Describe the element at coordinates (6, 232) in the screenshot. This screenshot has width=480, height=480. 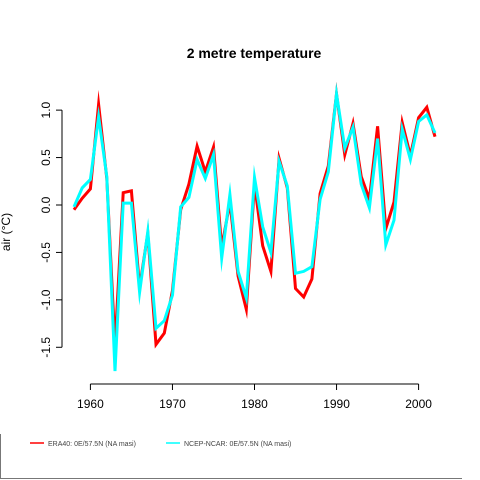
I see `y-axis-label: air (°C)` at that location.